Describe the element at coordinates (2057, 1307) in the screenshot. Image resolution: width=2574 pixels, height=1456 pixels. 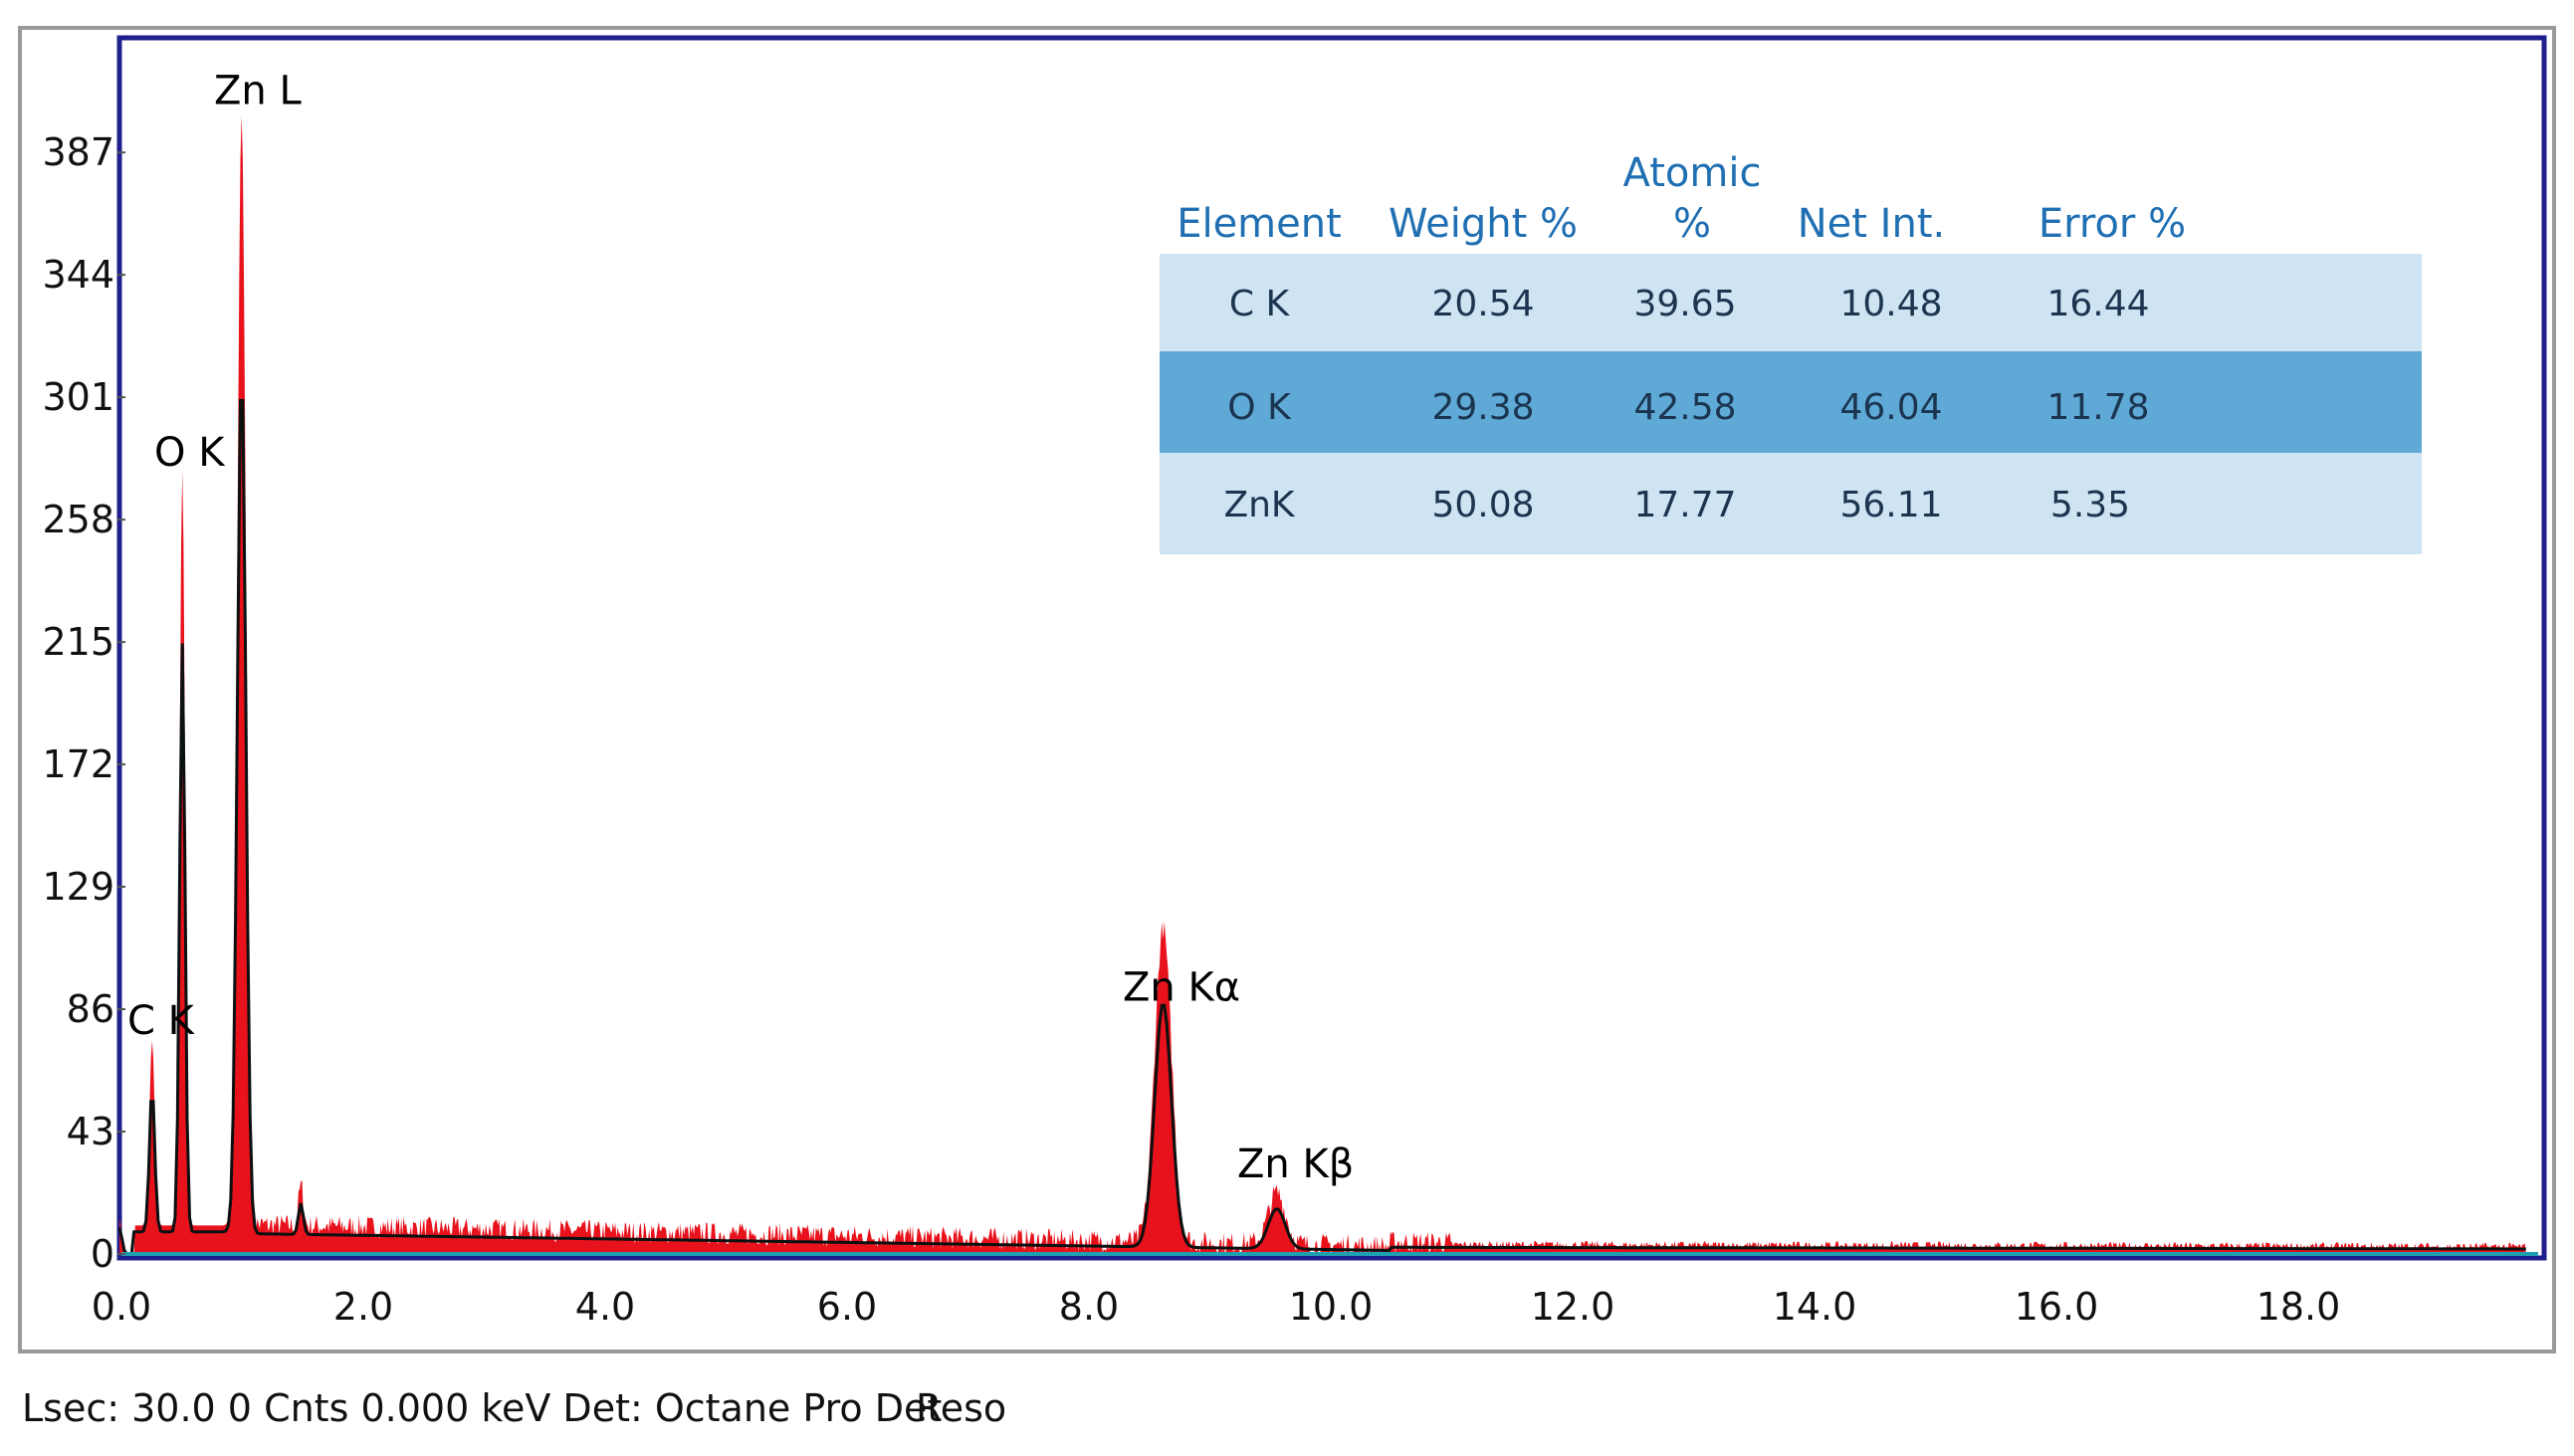
I see `x-tick-label: 16.0` at that location.